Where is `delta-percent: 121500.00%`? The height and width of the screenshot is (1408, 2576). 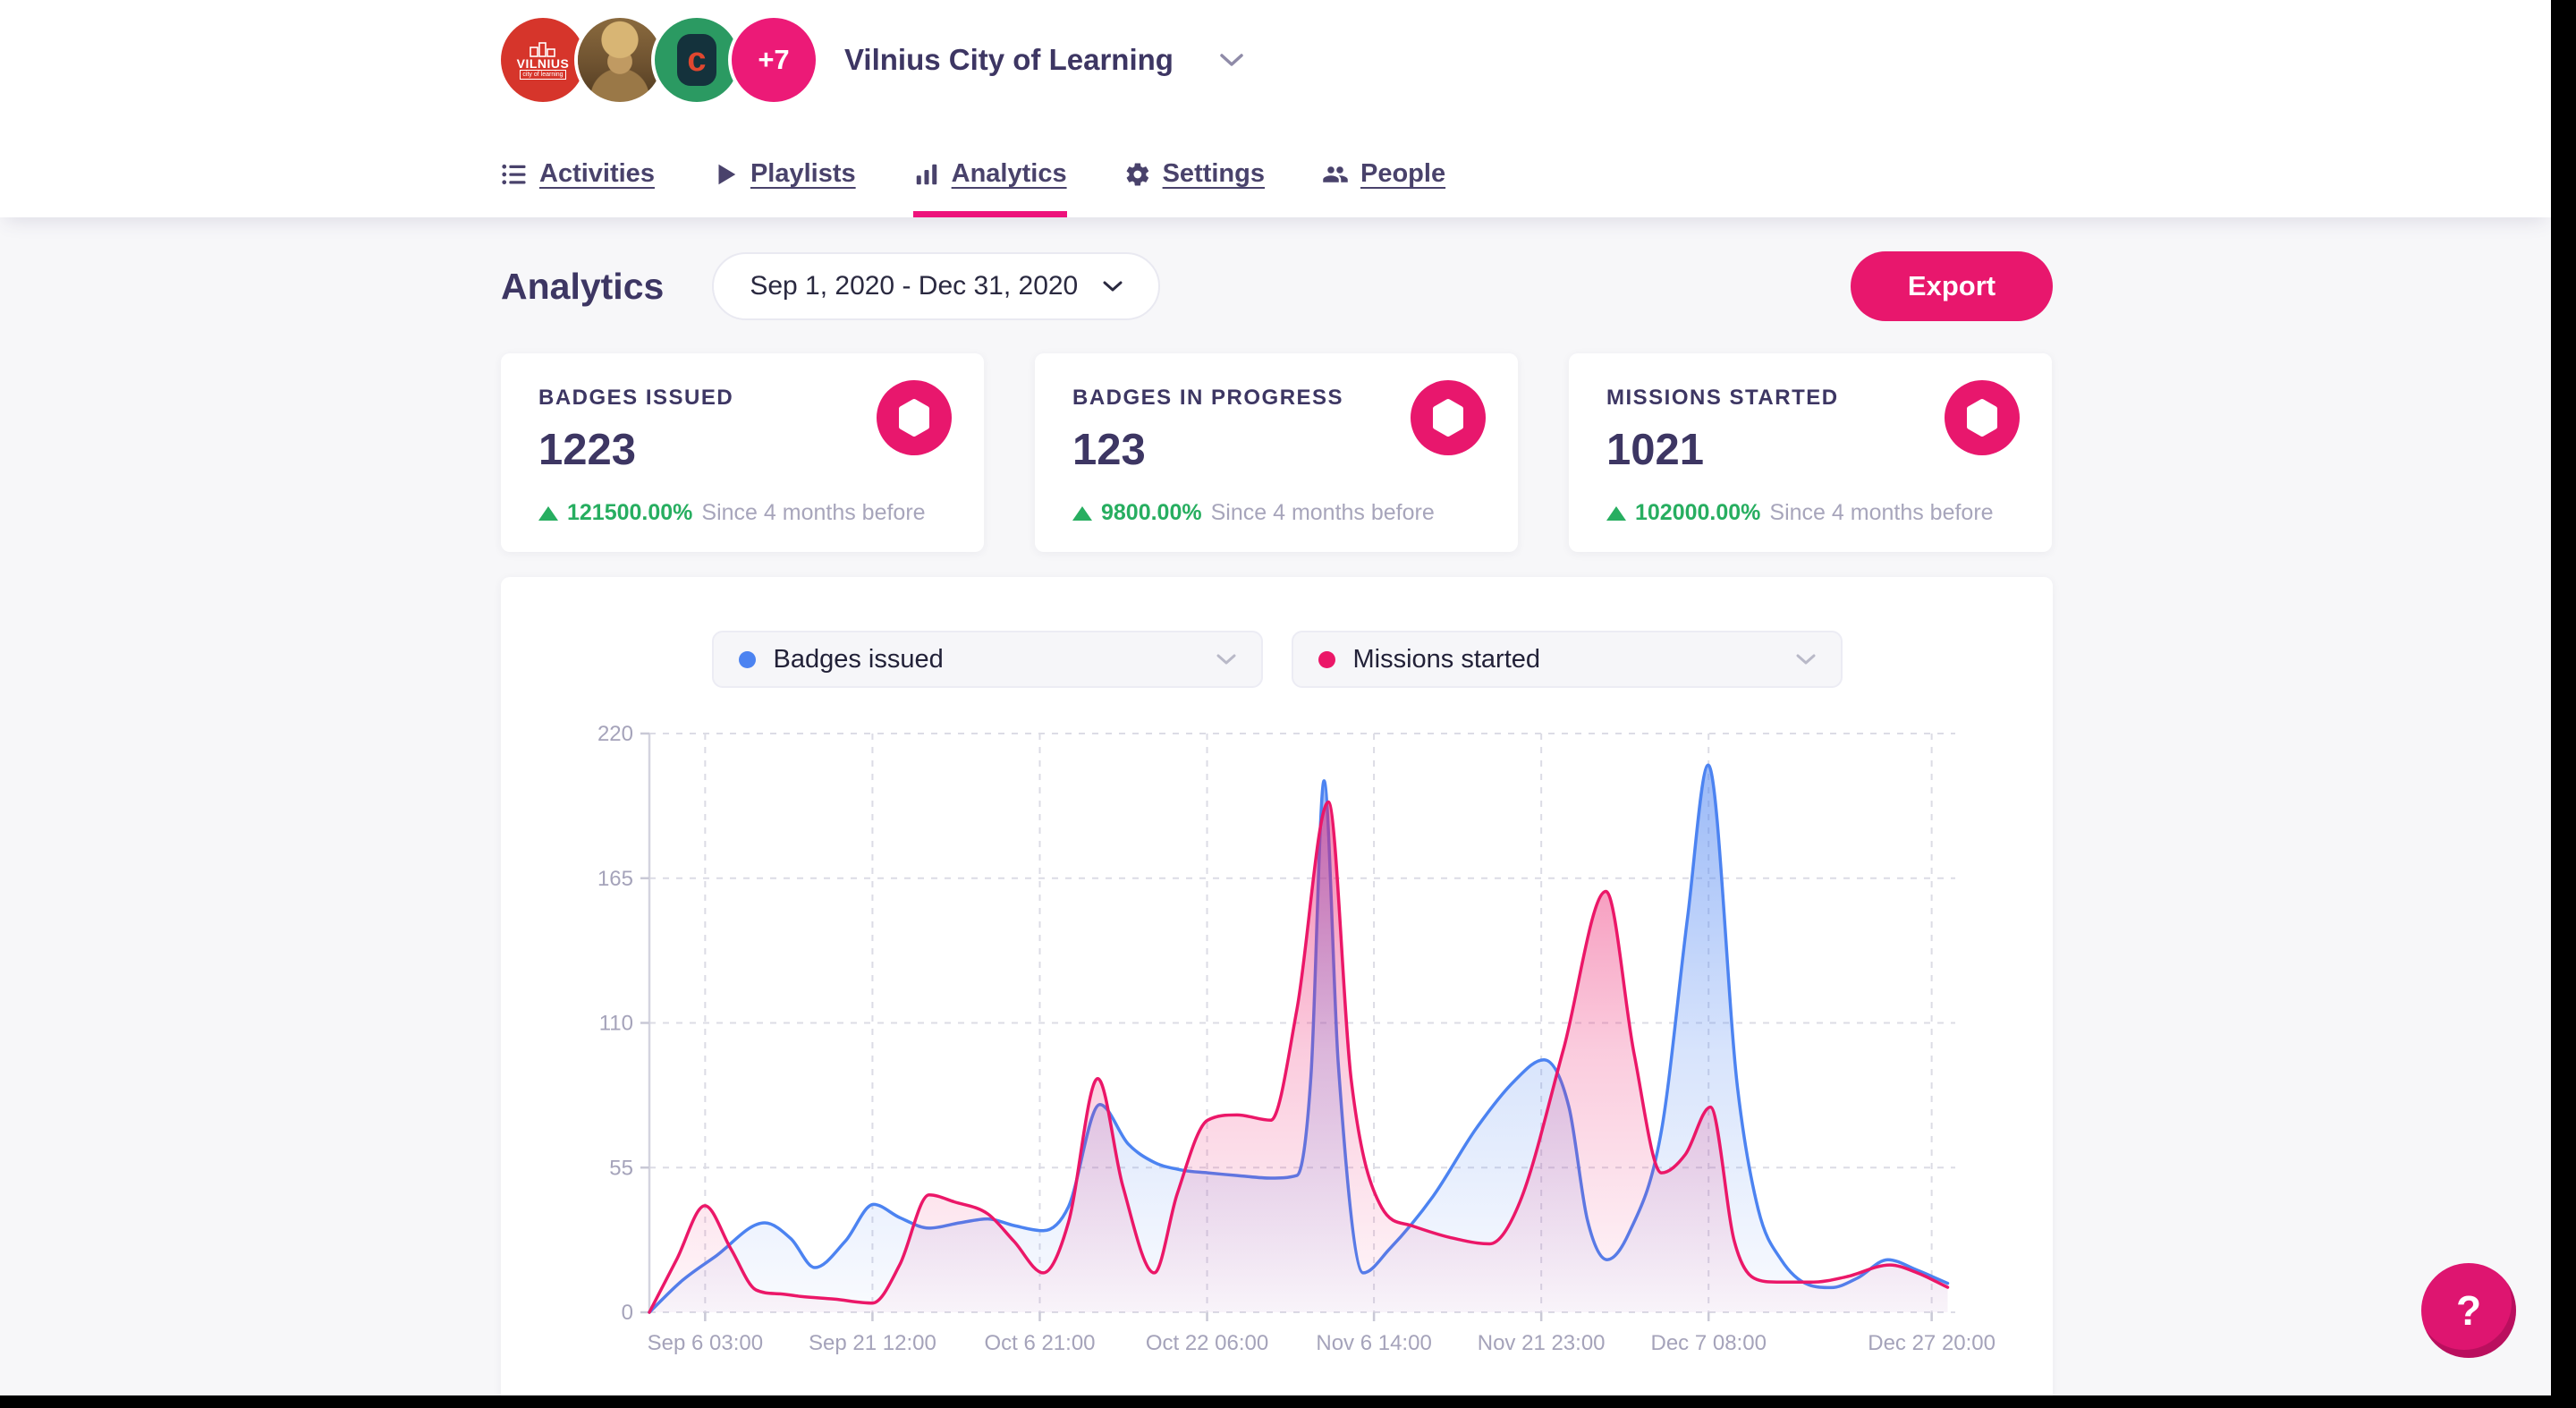
delta-percent: 121500.00% is located at coordinates (630, 512).